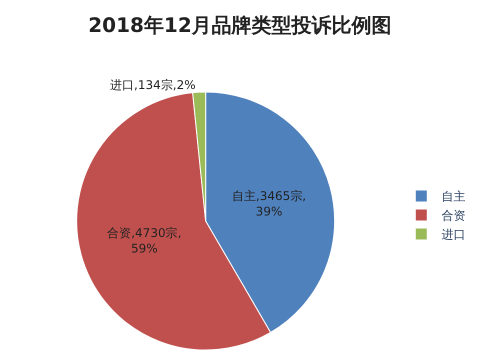 The width and height of the screenshot is (480, 360). I want to click on data-label: 自主,3465宗, 39%, so click(269, 204).